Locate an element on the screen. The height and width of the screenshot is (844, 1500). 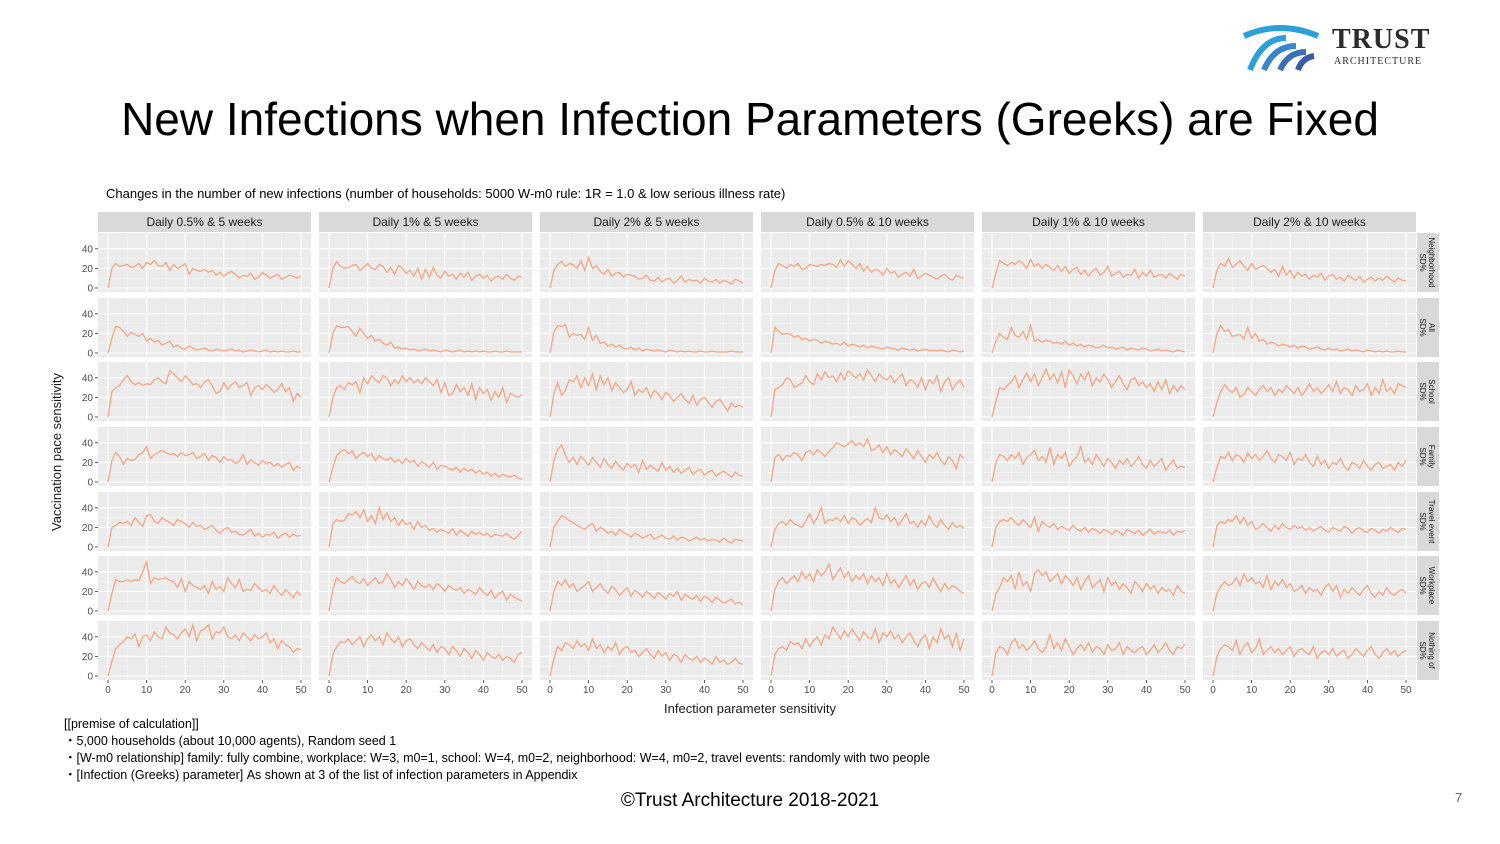
row-strip-label: SchoolSD% is located at coordinates (1427, 391).